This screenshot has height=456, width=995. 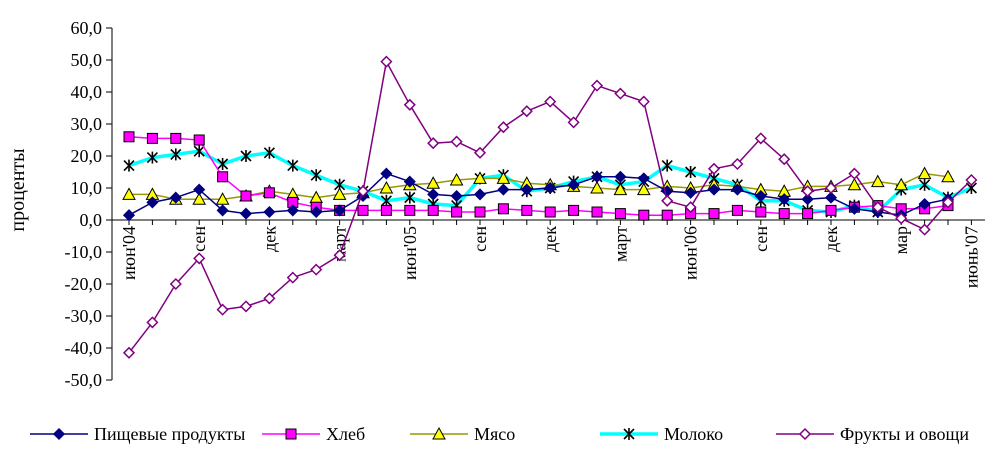 I want to click on x-tick-label: дек, so click(x=269, y=239).